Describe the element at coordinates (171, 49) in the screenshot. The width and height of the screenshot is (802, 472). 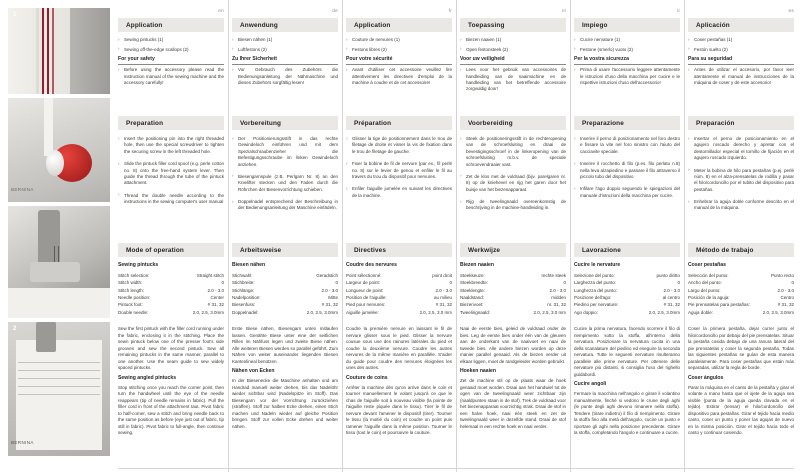
I see `list-item: Sewing off-the-edge scallops (2)` at that location.